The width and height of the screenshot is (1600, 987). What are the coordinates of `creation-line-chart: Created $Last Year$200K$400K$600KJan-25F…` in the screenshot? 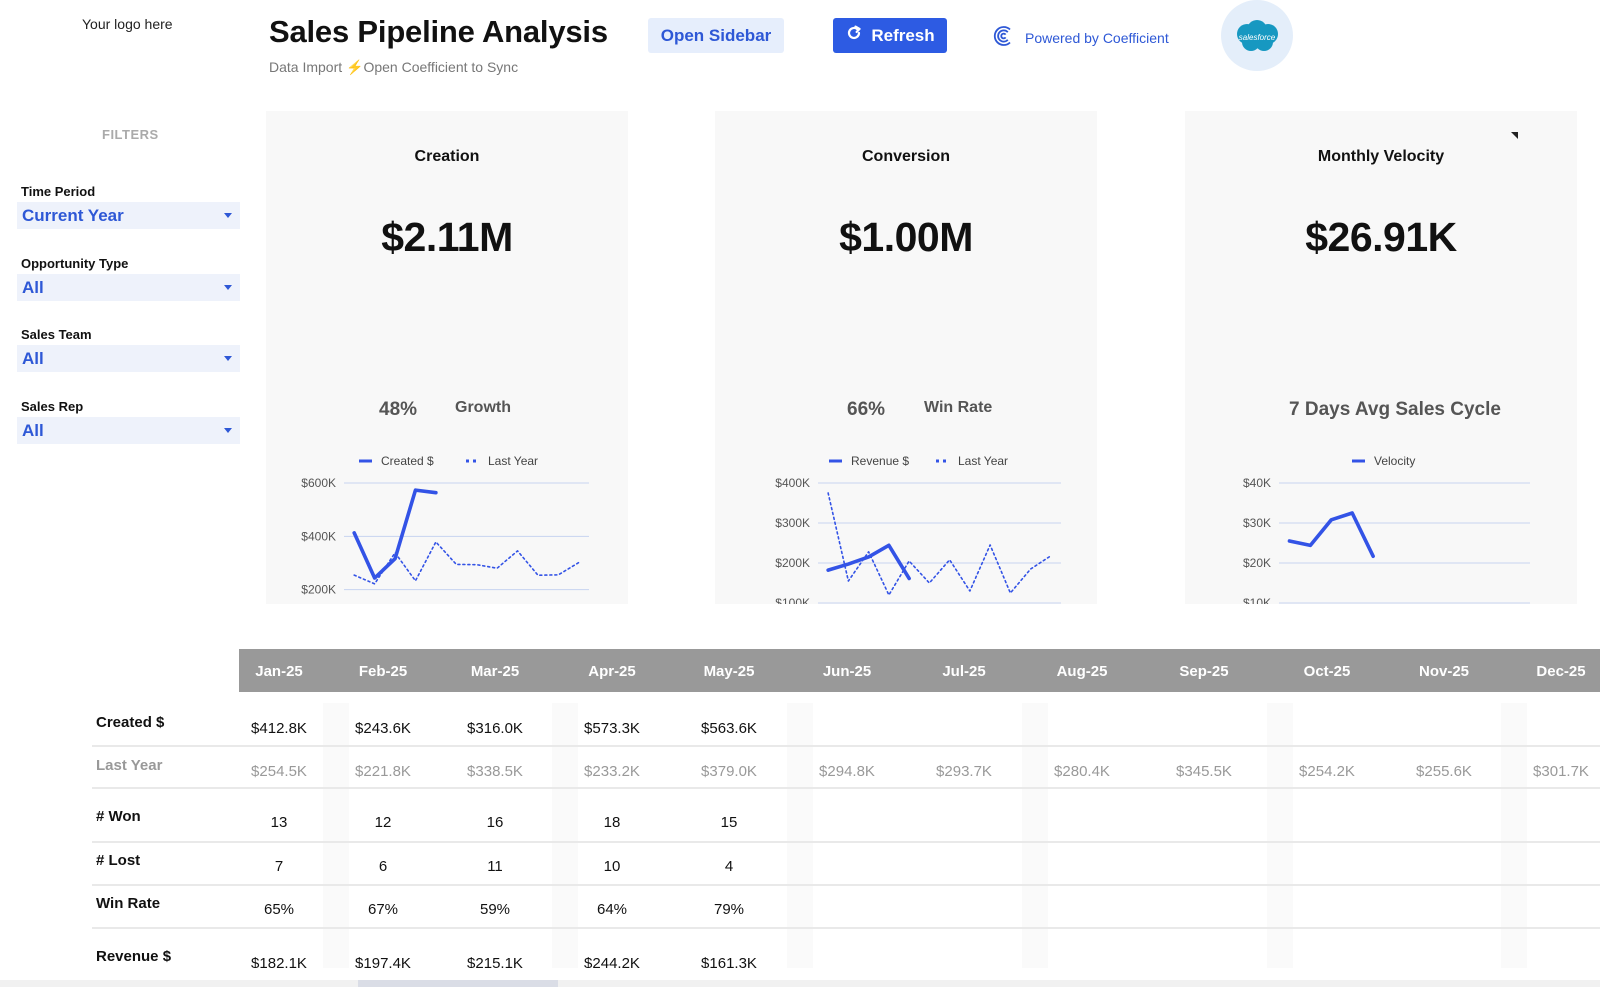 It's located at (445, 525).